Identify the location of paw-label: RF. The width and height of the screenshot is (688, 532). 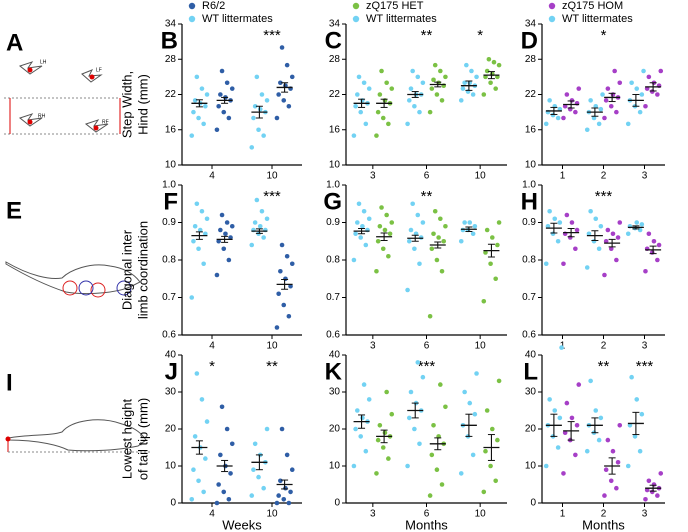
(105, 122).